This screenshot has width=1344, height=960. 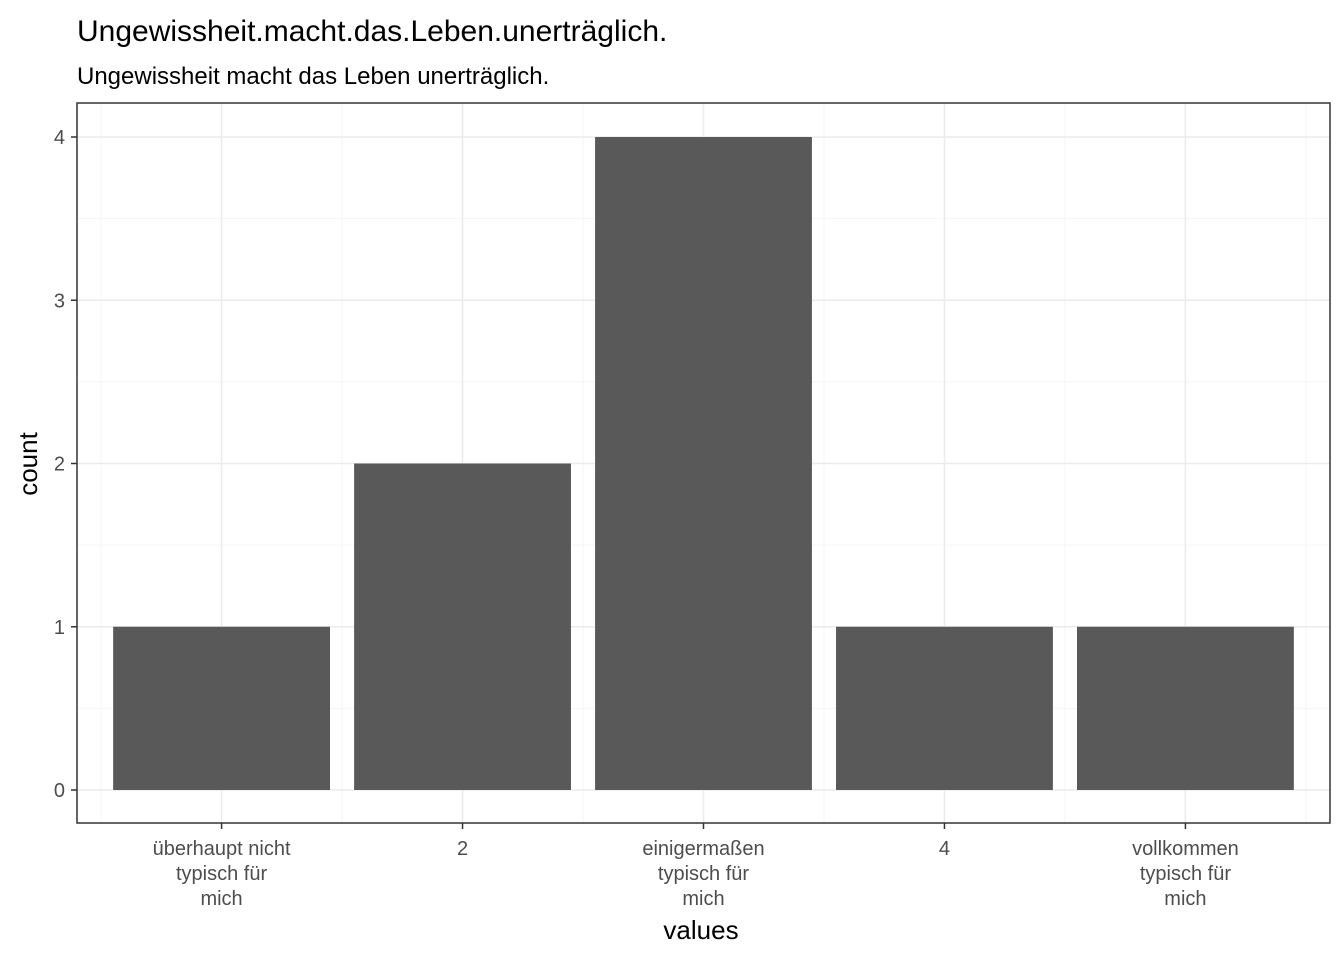 What do you see at coordinates (703, 849) in the screenshot?
I see `x-tick-label-line: einigermaßen` at bounding box center [703, 849].